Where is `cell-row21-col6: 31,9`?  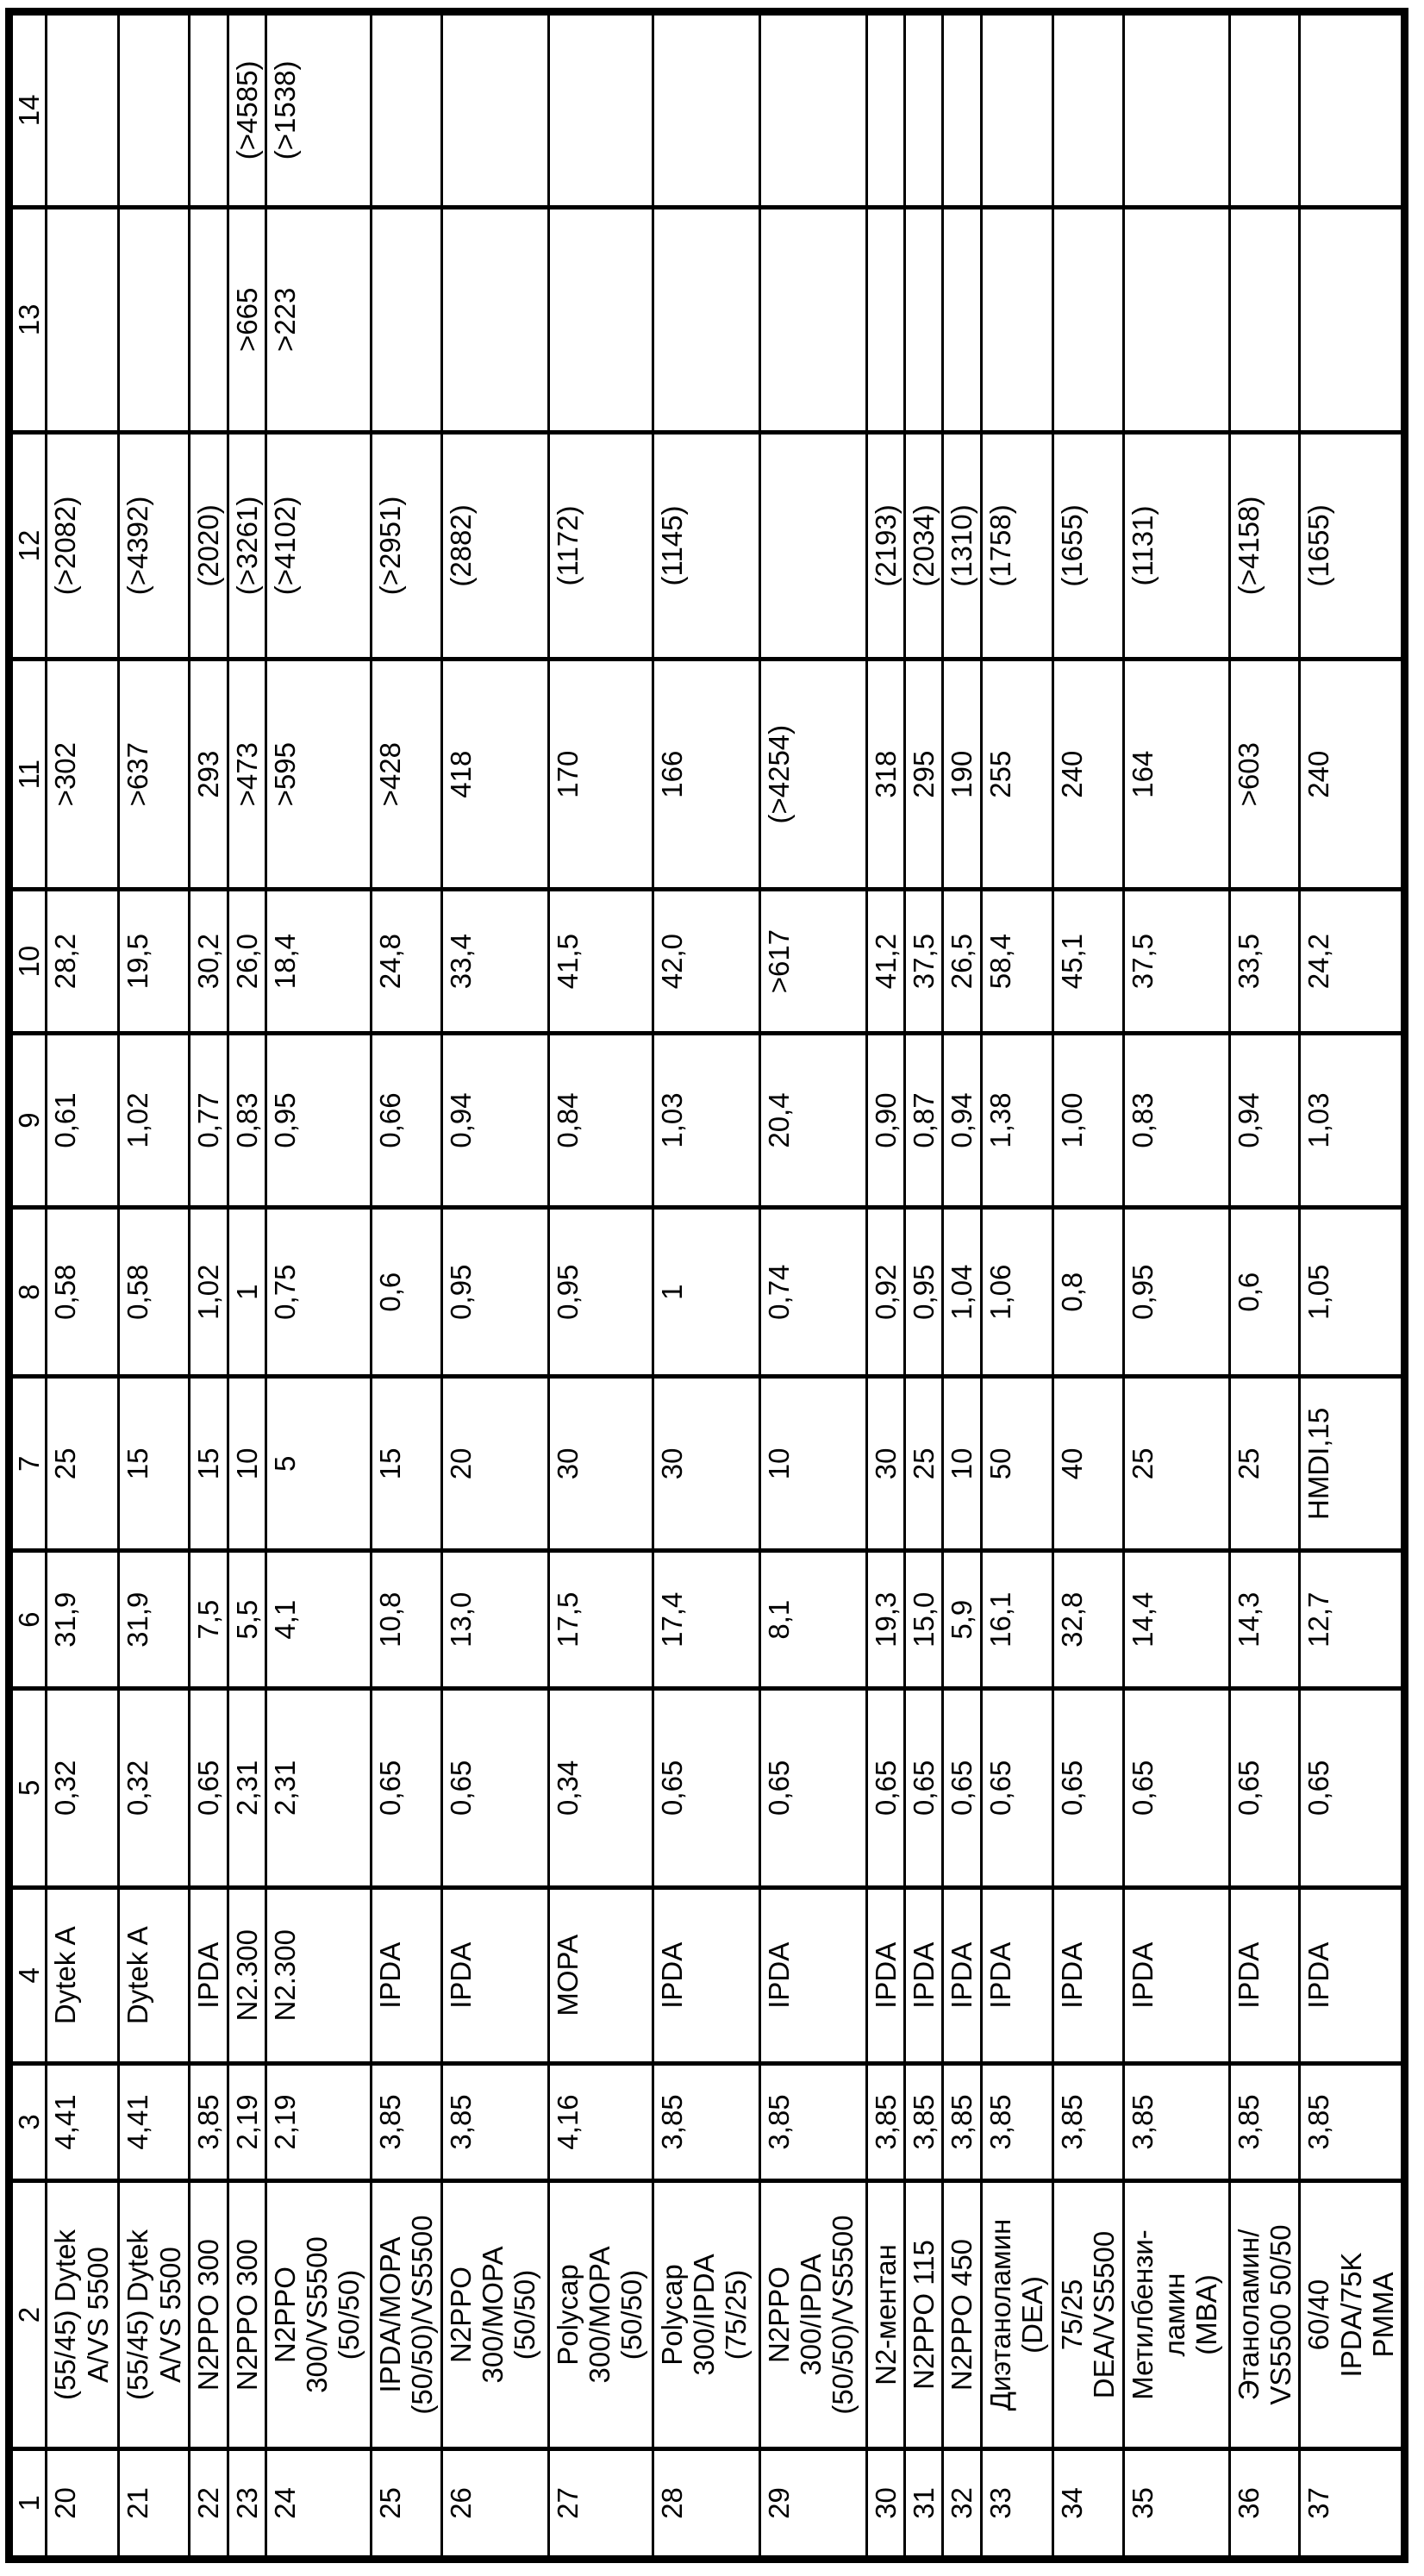 cell-row21-col6: 31,9 is located at coordinates (154, 1620).